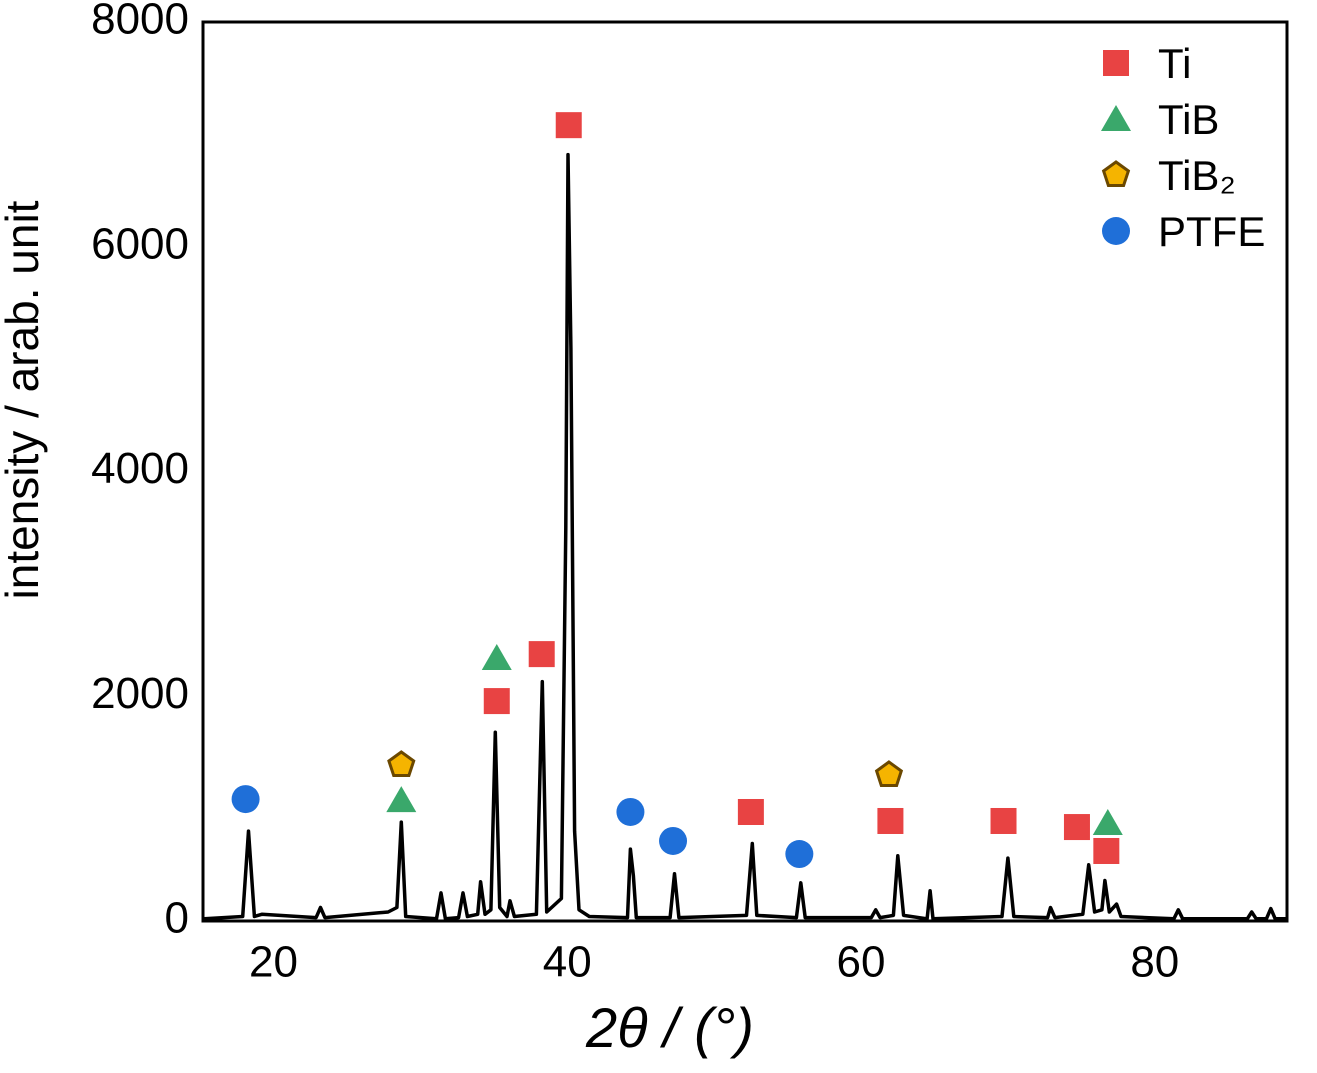 The height and width of the screenshot is (1073, 1317). What do you see at coordinates (1154, 962) in the screenshot?
I see `x-tick-label: 80` at bounding box center [1154, 962].